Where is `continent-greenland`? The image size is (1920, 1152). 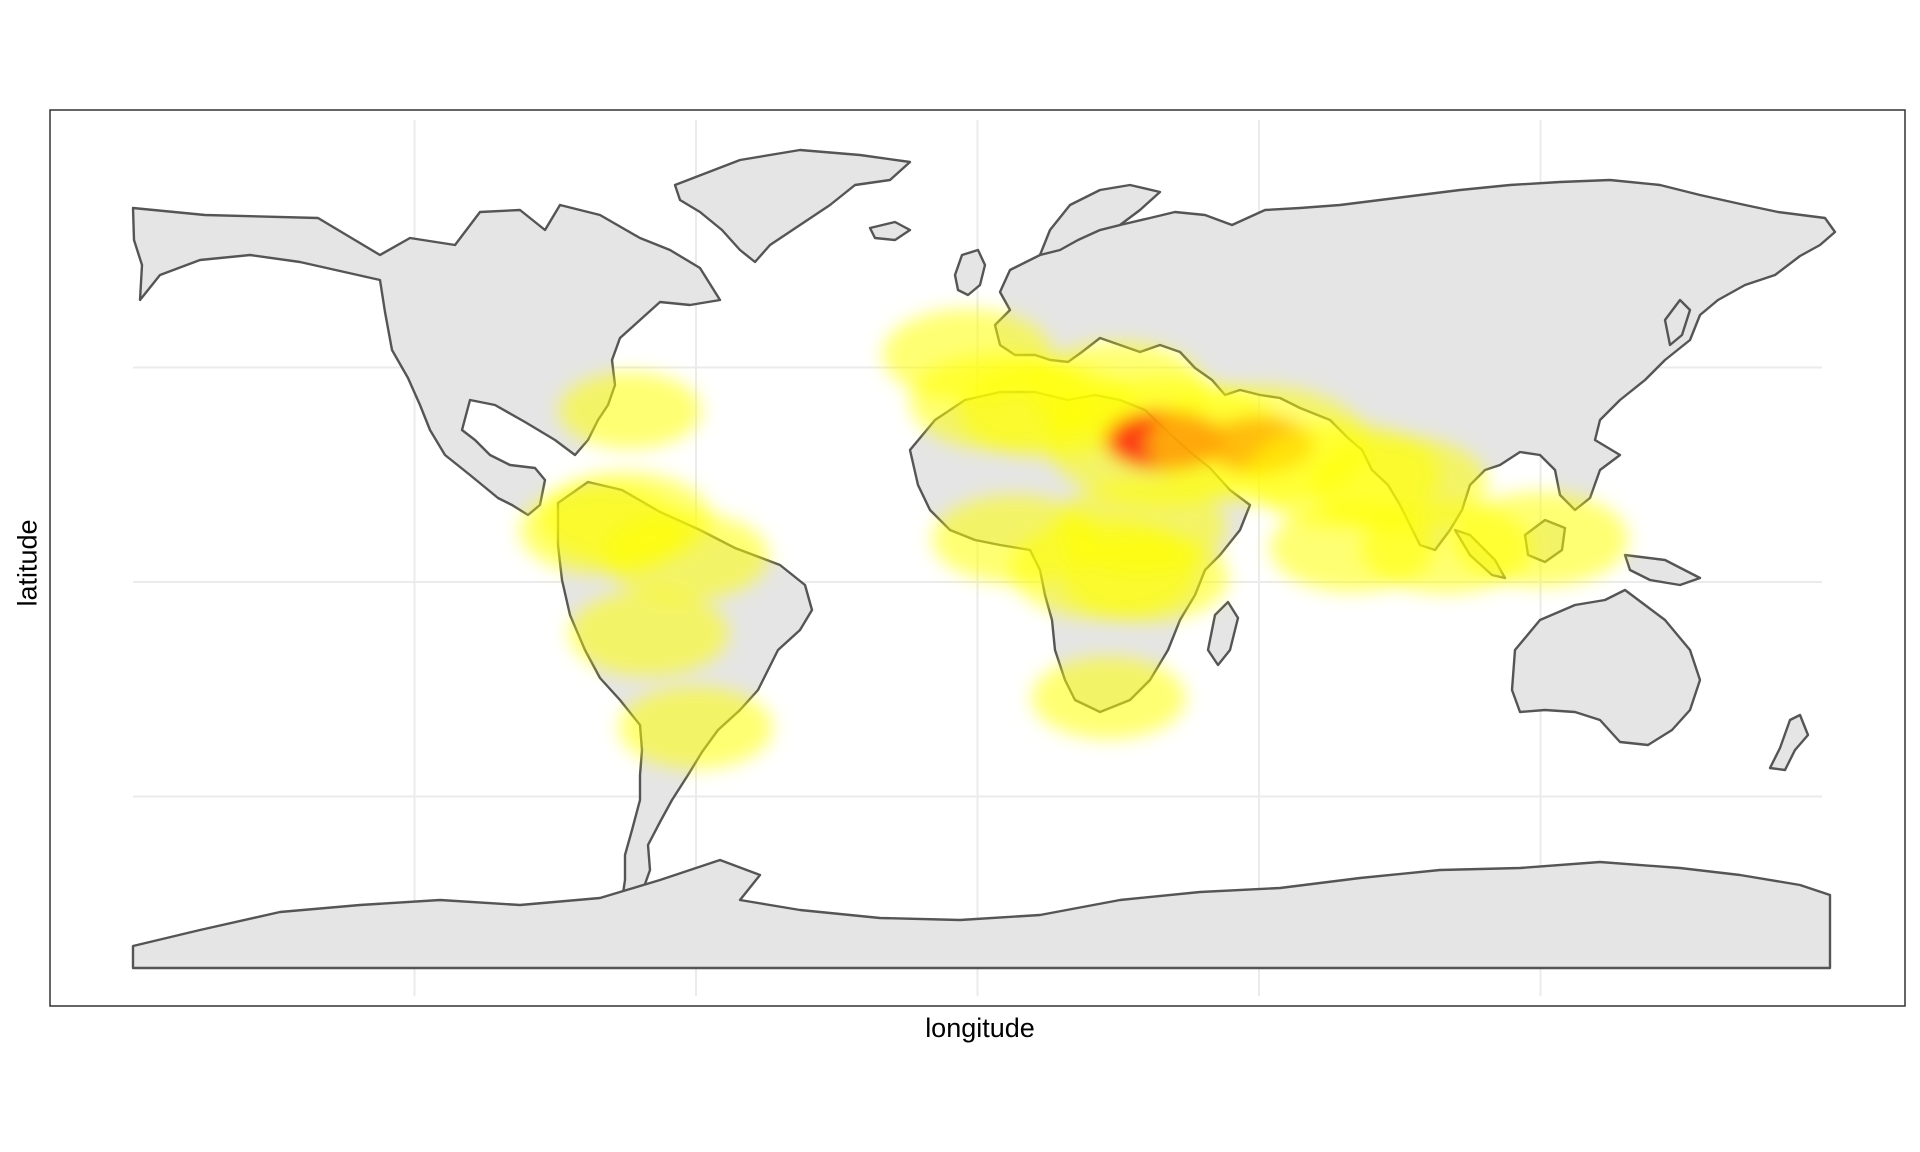
continent-greenland is located at coordinates (792, 206).